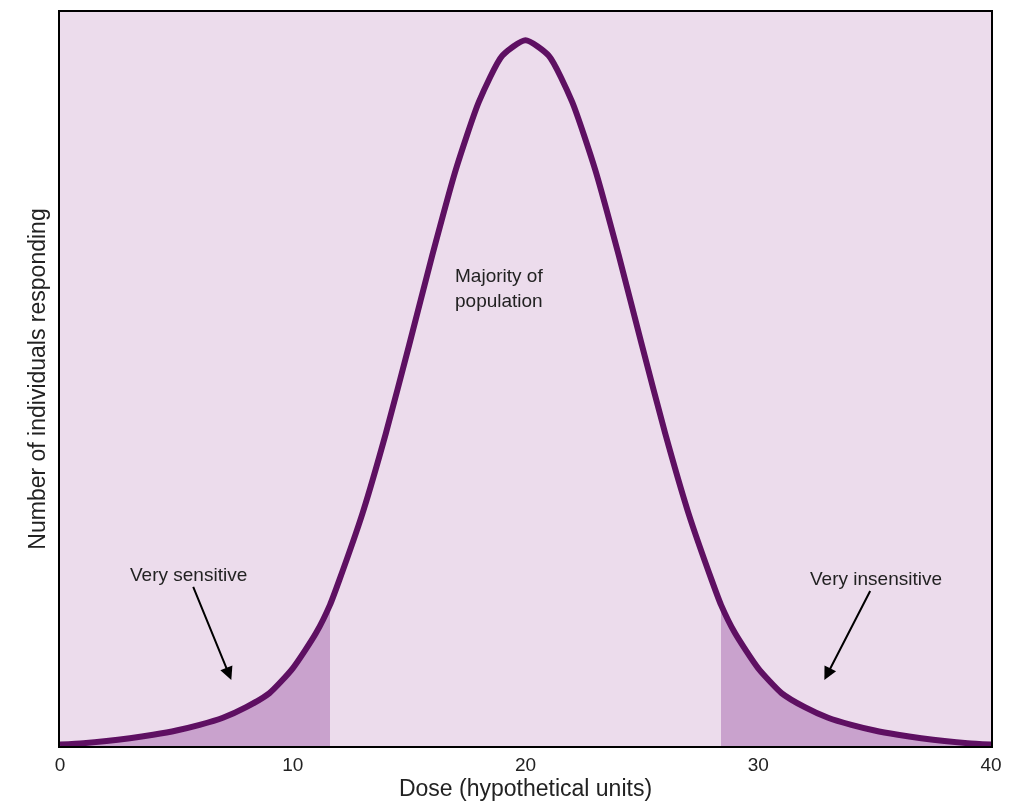 This screenshot has height=806, width=1012. I want to click on y-axis-title: Number of individuals responding, so click(36, 379).